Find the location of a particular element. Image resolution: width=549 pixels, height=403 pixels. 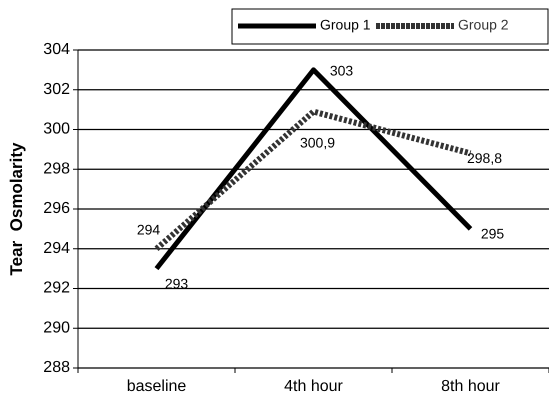

y-tick-label: 300 is located at coordinates (56, 129).